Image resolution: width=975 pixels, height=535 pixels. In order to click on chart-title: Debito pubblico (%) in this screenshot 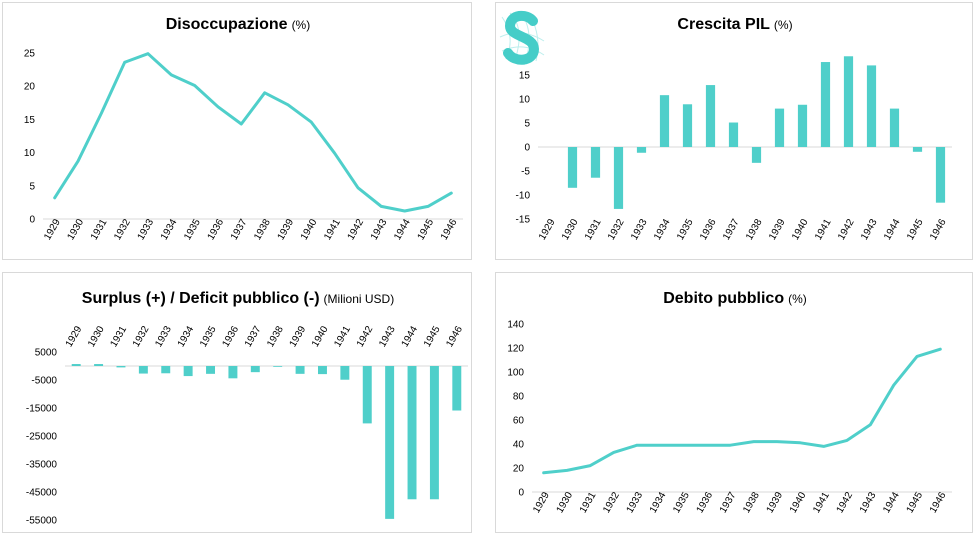, I will do `click(735, 298)`.